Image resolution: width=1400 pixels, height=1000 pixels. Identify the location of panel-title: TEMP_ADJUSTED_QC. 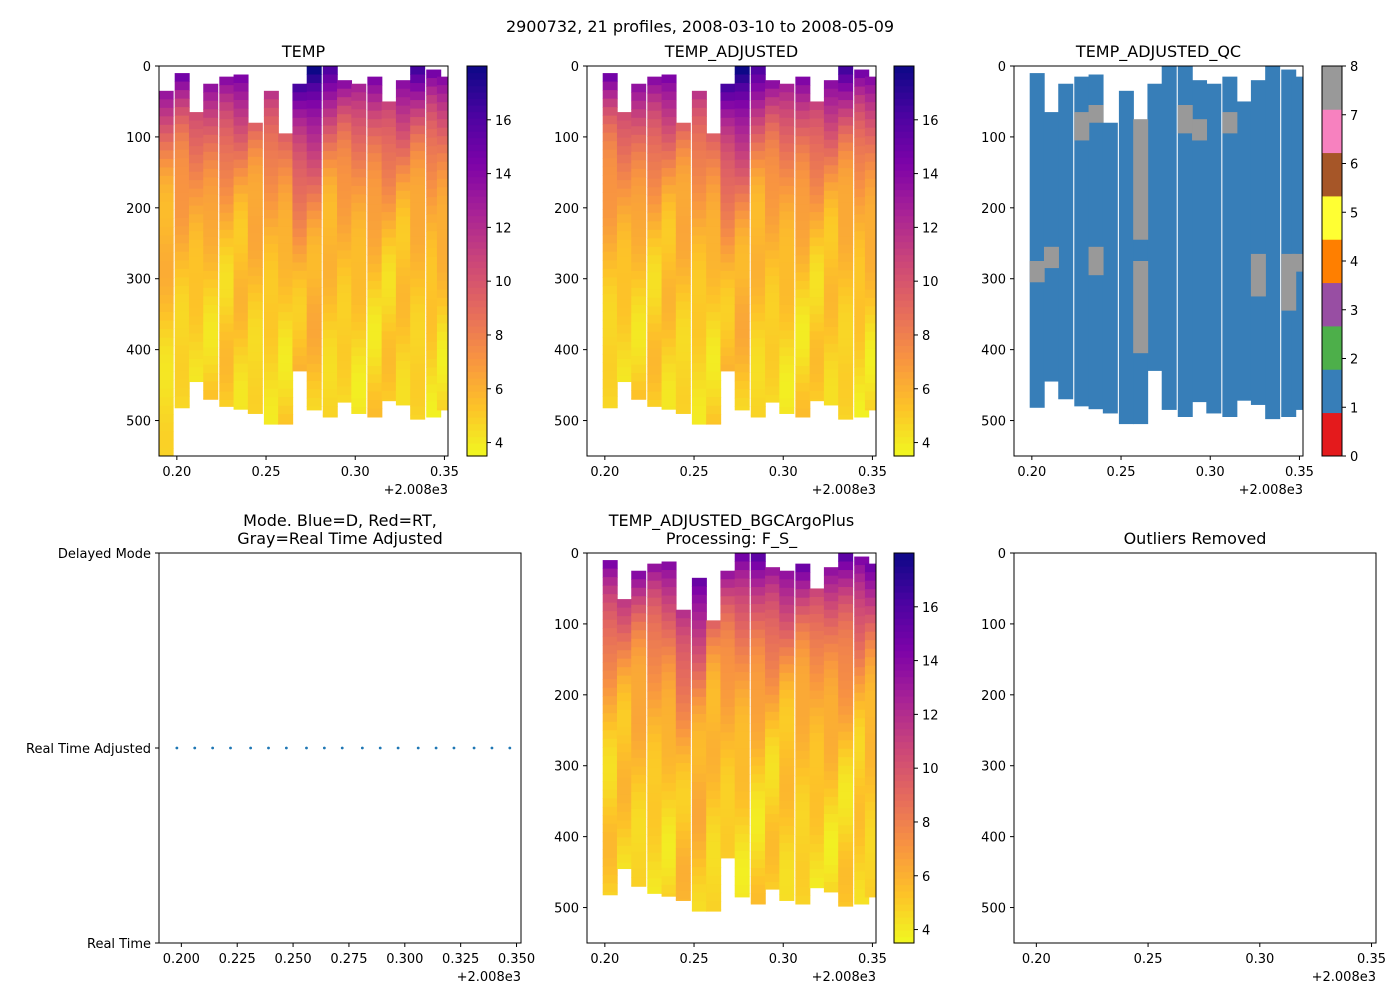
(1158, 52).